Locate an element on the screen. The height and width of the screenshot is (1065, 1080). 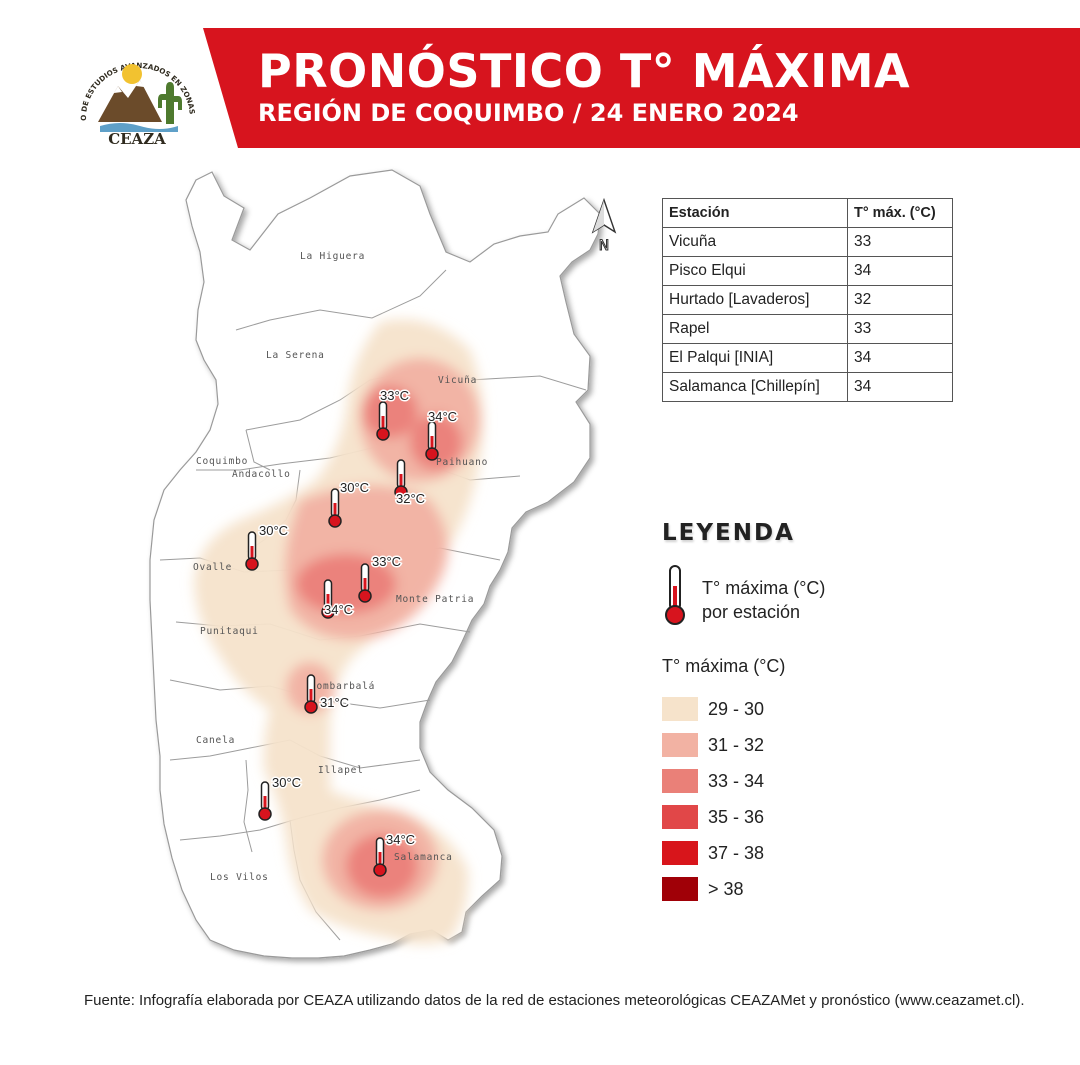
commune-vicuna: Vicuña is located at coordinates (457, 380).